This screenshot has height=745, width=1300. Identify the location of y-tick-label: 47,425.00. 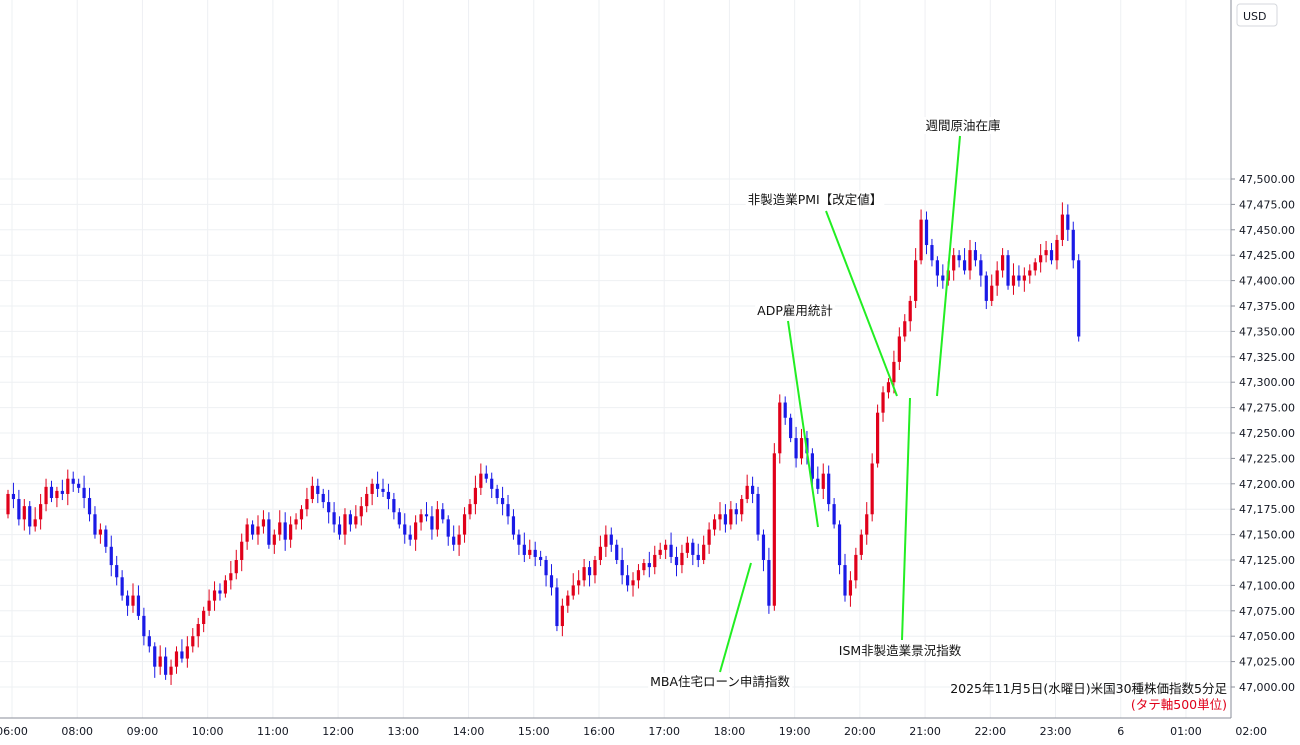
(1267, 255).